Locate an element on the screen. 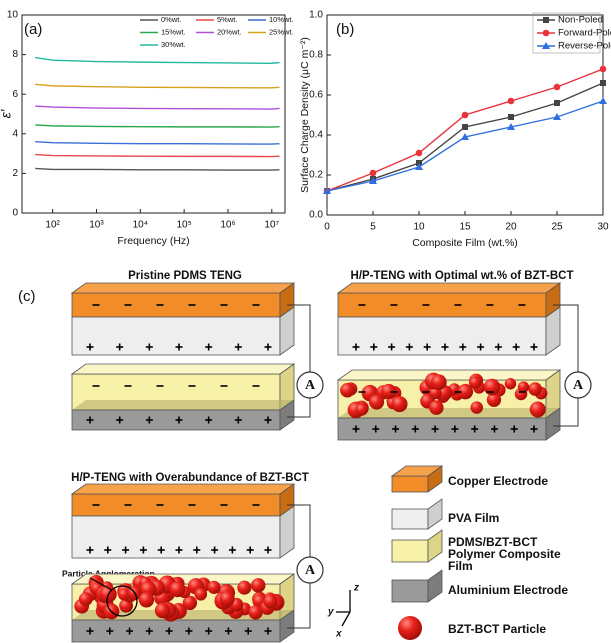 The width and height of the screenshot is (611, 643). legend-box is located at coordinates (566, 33).